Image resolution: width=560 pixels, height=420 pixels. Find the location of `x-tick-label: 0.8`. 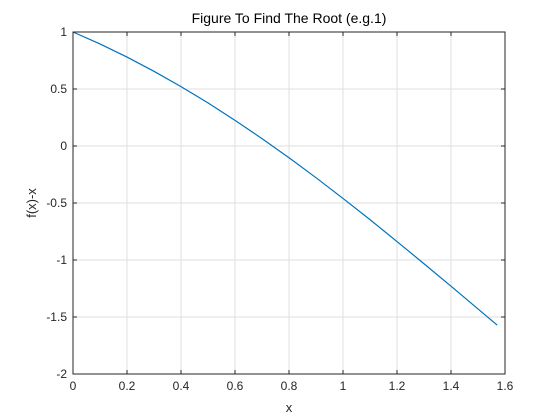

x-tick-label: 0.8 is located at coordinates (289, 386).